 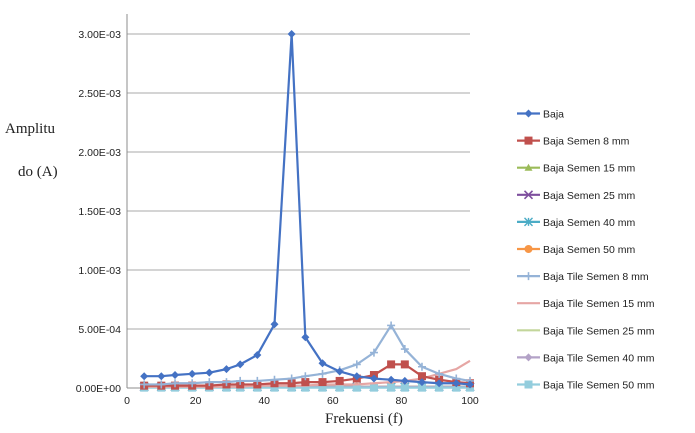 I want to click on legend-item: Baja Tile Semen 50 mm, so click(x=586, y=386).